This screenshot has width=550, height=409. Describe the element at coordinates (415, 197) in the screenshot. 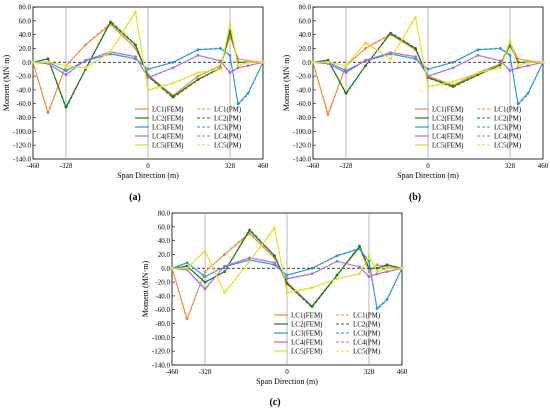

I see `panel-label: (b)` at that location.